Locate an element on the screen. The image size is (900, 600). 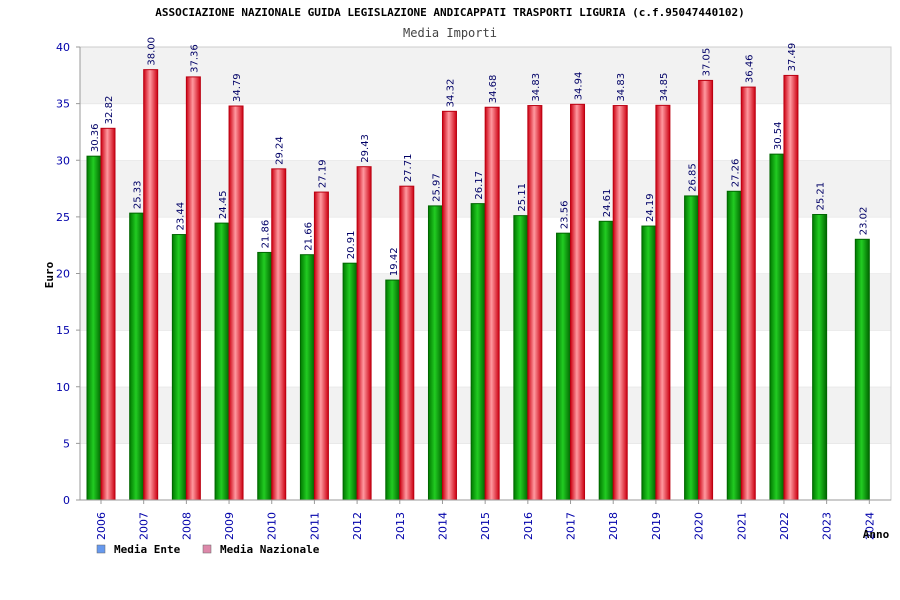
y-axis-label: Euro is located at coordinates (49, 274).